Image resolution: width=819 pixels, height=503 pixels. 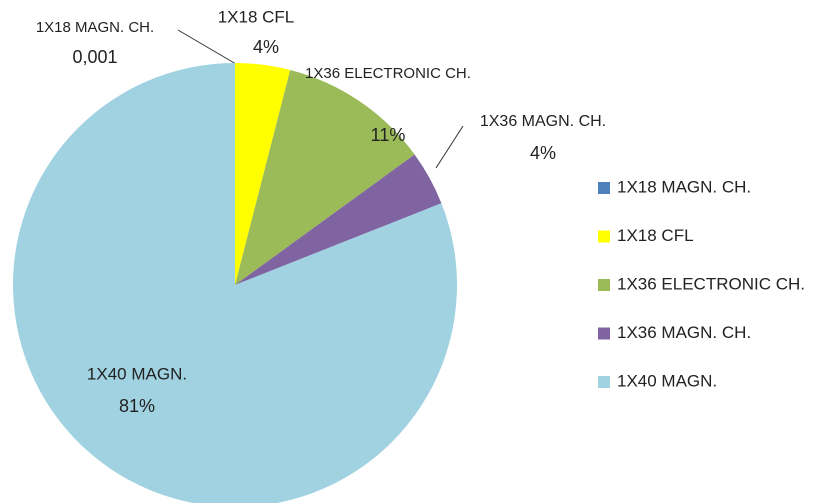 I want to click on slice-label: 1X36 ELECTRONIC CH., so click(x=388, y=73).